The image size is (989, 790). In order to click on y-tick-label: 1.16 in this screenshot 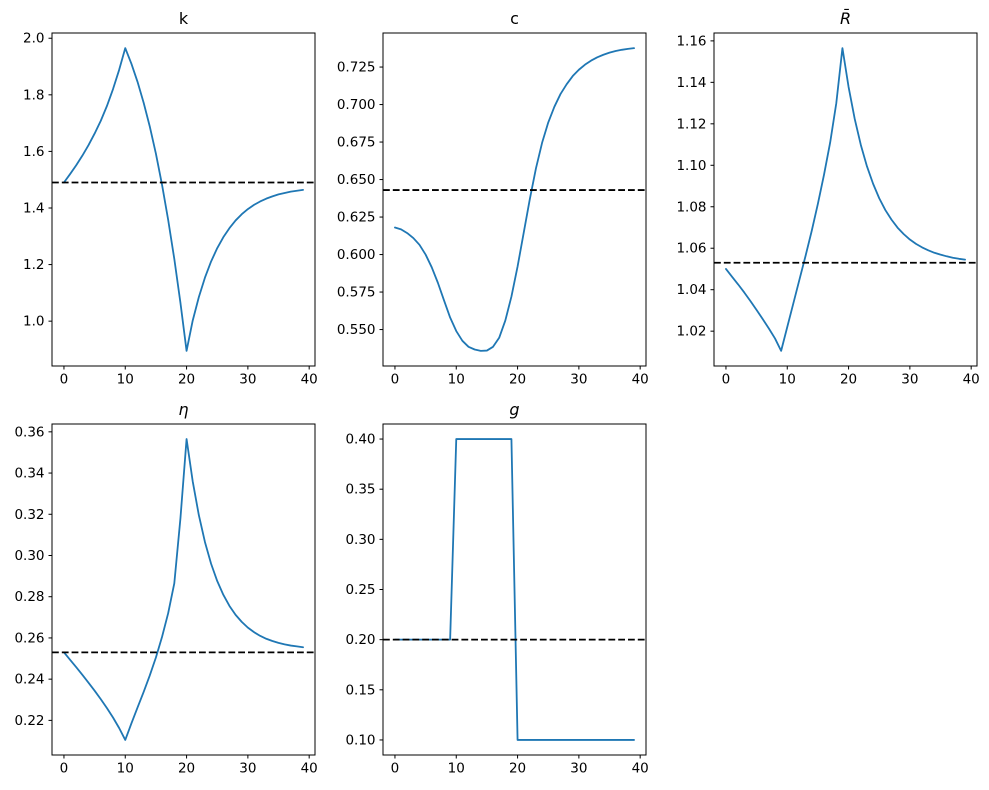, I will do `click(691, 41)`.